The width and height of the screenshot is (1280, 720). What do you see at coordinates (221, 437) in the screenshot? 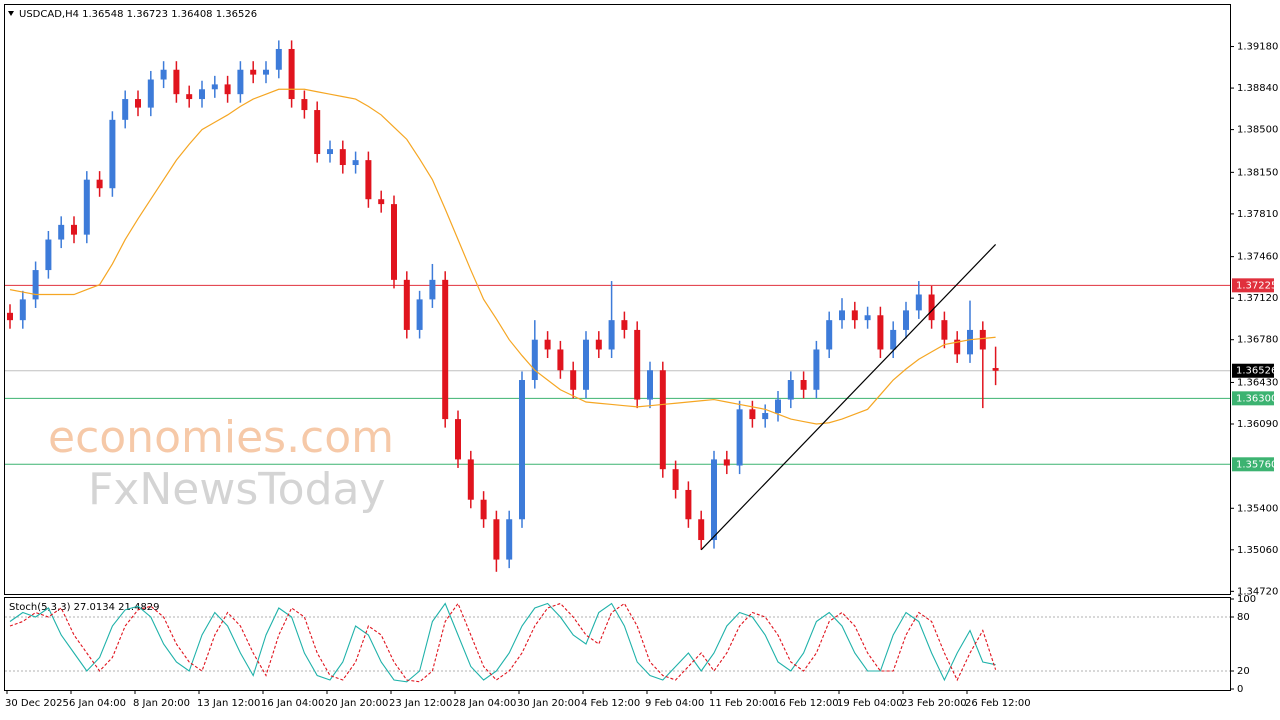
I see `watermark: economies.com` at bounding box center [221, 437].